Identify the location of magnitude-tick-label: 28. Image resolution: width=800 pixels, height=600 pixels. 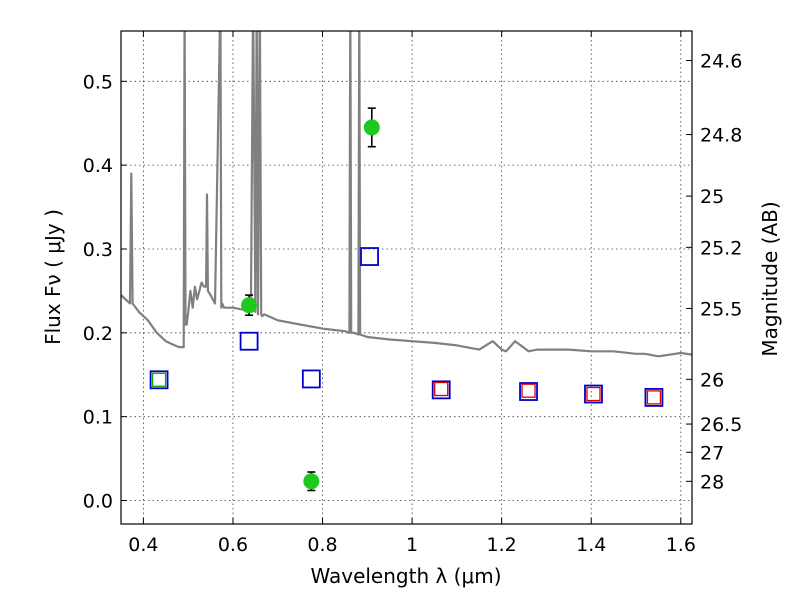
(712, 482).